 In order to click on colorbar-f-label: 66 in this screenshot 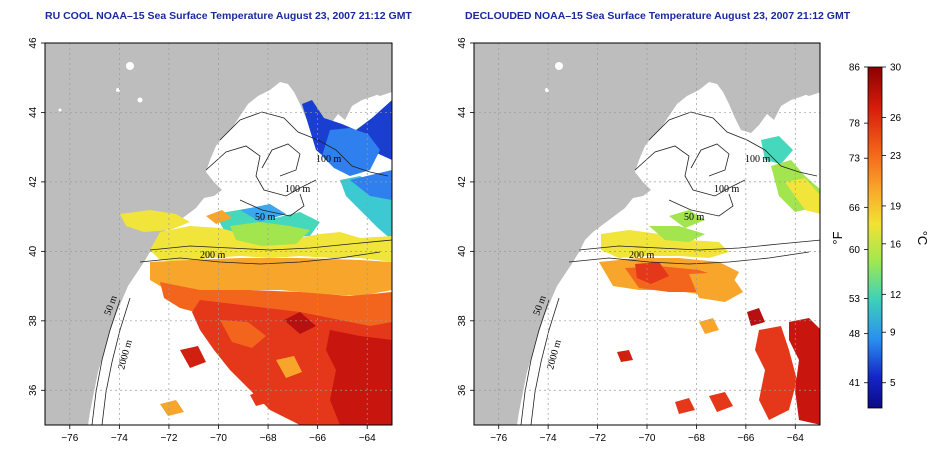, I will do `click(855, 208)`.